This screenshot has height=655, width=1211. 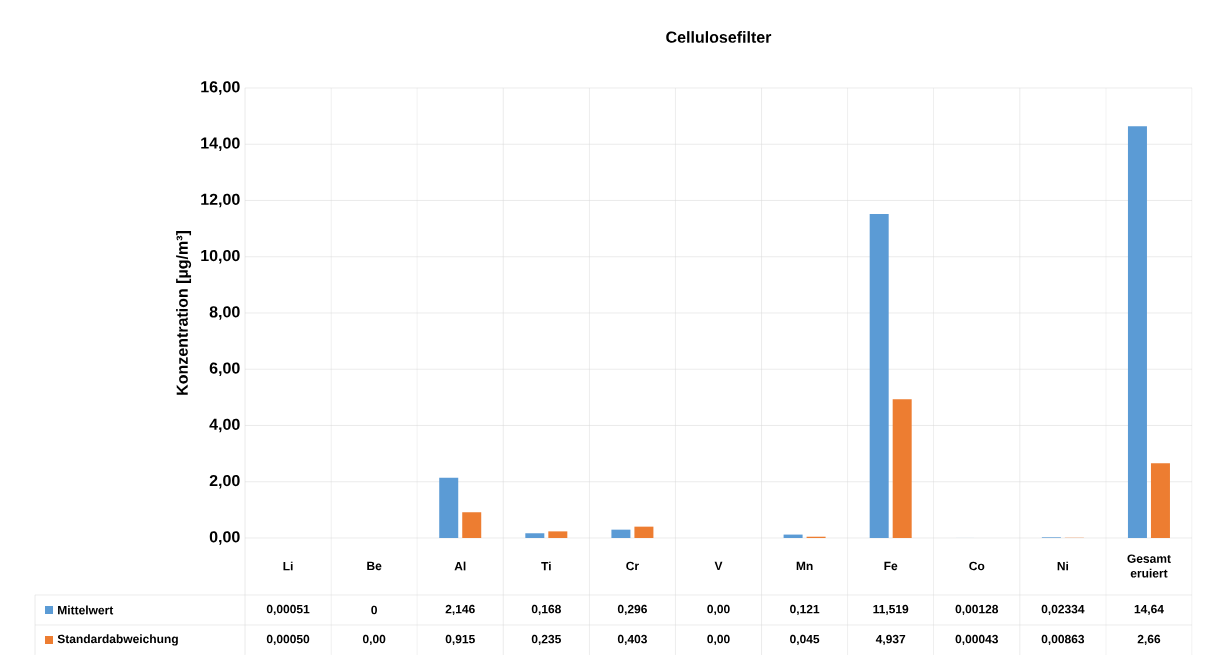 I want to click on y-tick-label: 10,00, so click(x=220, y=256).